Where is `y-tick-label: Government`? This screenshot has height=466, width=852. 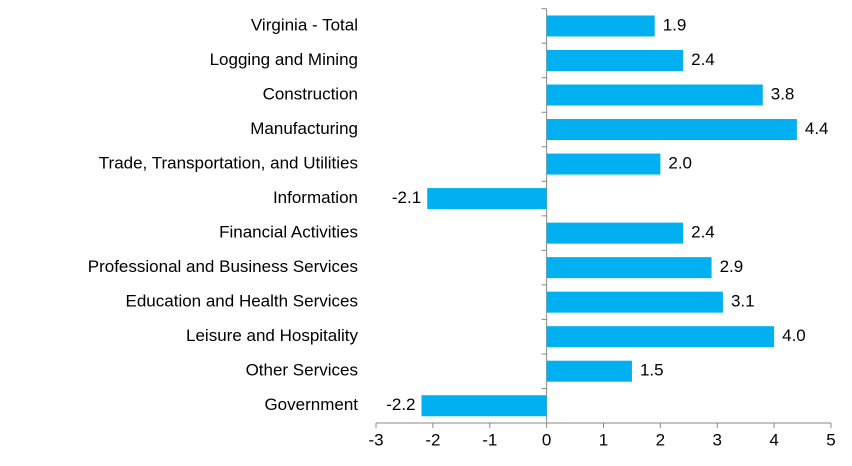 y-tick-label: Government is located at coordinates (311, 404).